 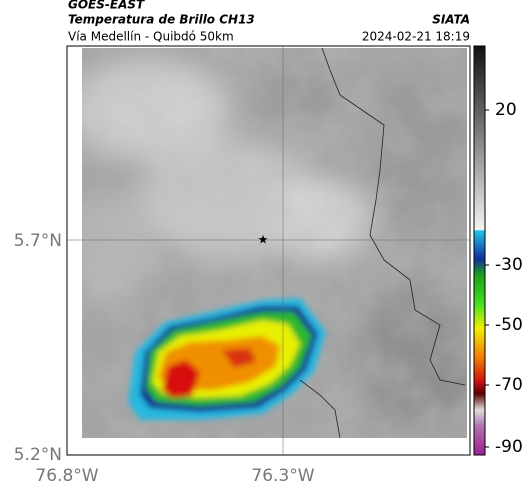 What do you see at coordinates (509, 325) in the screenshot?
I see `colorbar-label: -50` at bounding box center [509, 325].